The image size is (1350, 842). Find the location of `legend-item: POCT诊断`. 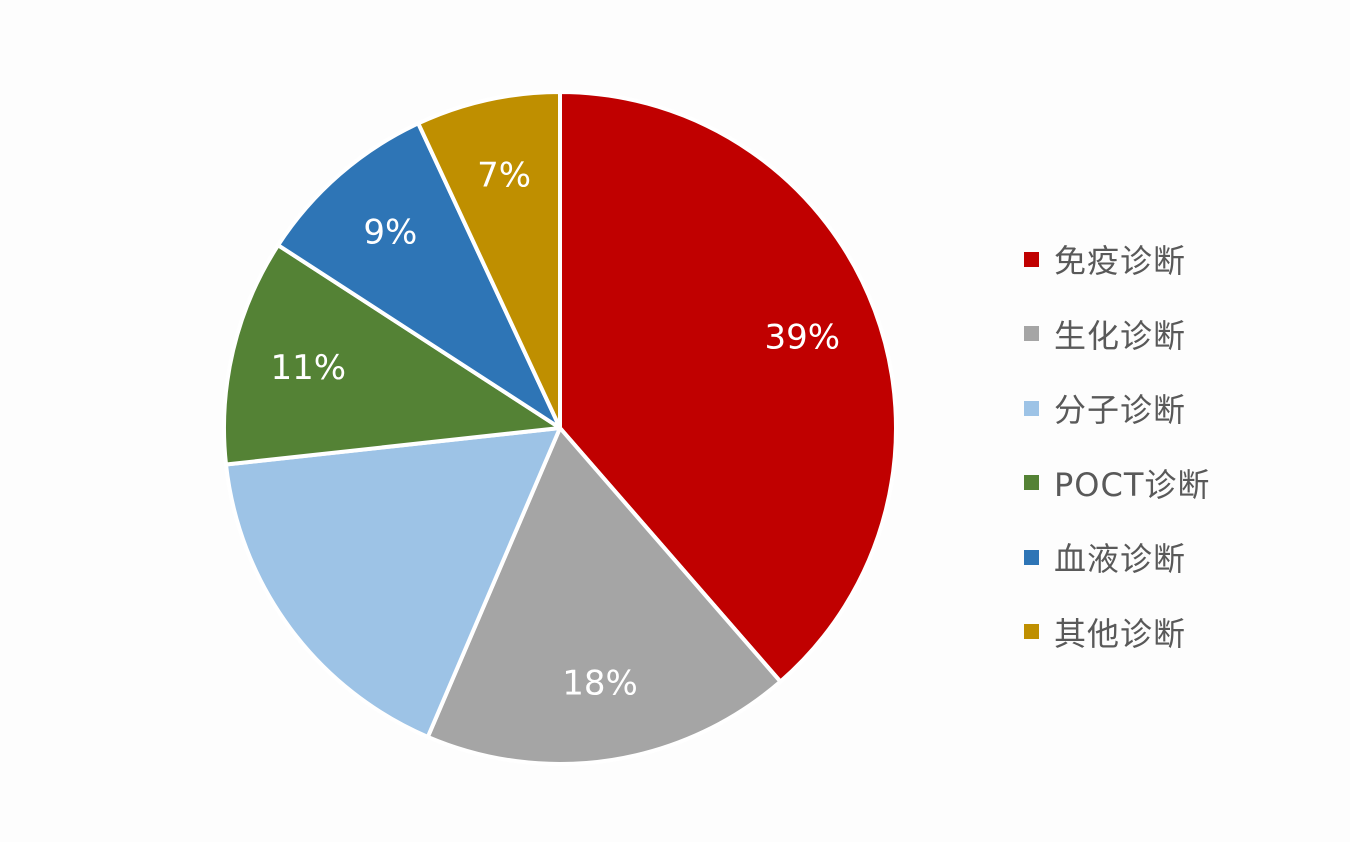

legend-item: POCT诊断 is located at coordinates (1184, 483).